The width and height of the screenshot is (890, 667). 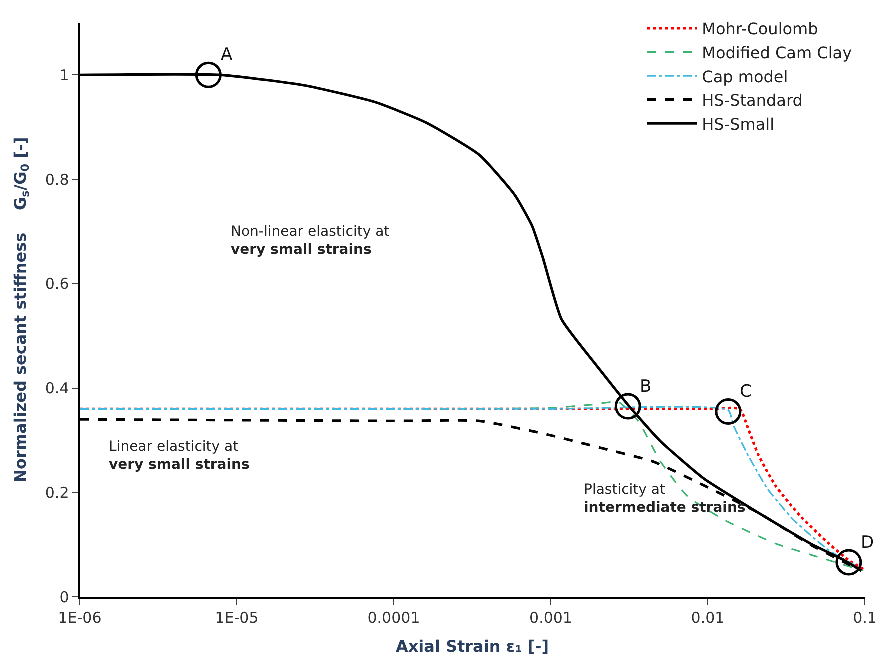 I want to click on x-axis-title: Axial Strain ε₁ [-], so click(x=473, y=646).